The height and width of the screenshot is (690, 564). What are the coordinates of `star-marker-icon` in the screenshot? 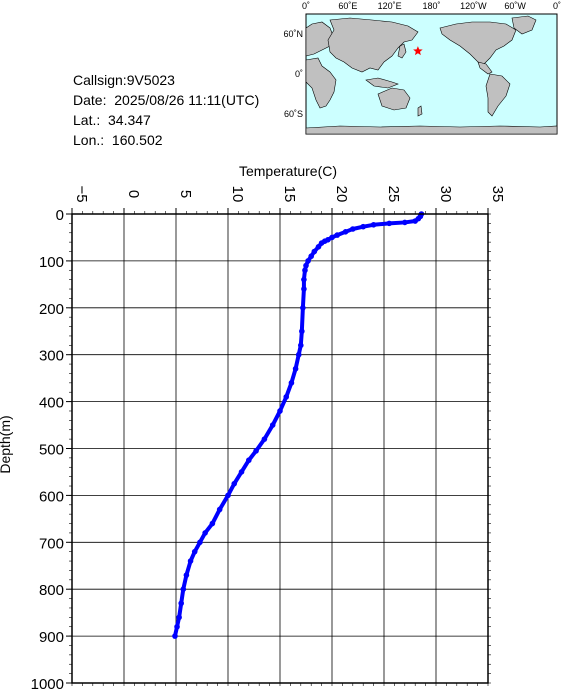 It's located at (418, 51).